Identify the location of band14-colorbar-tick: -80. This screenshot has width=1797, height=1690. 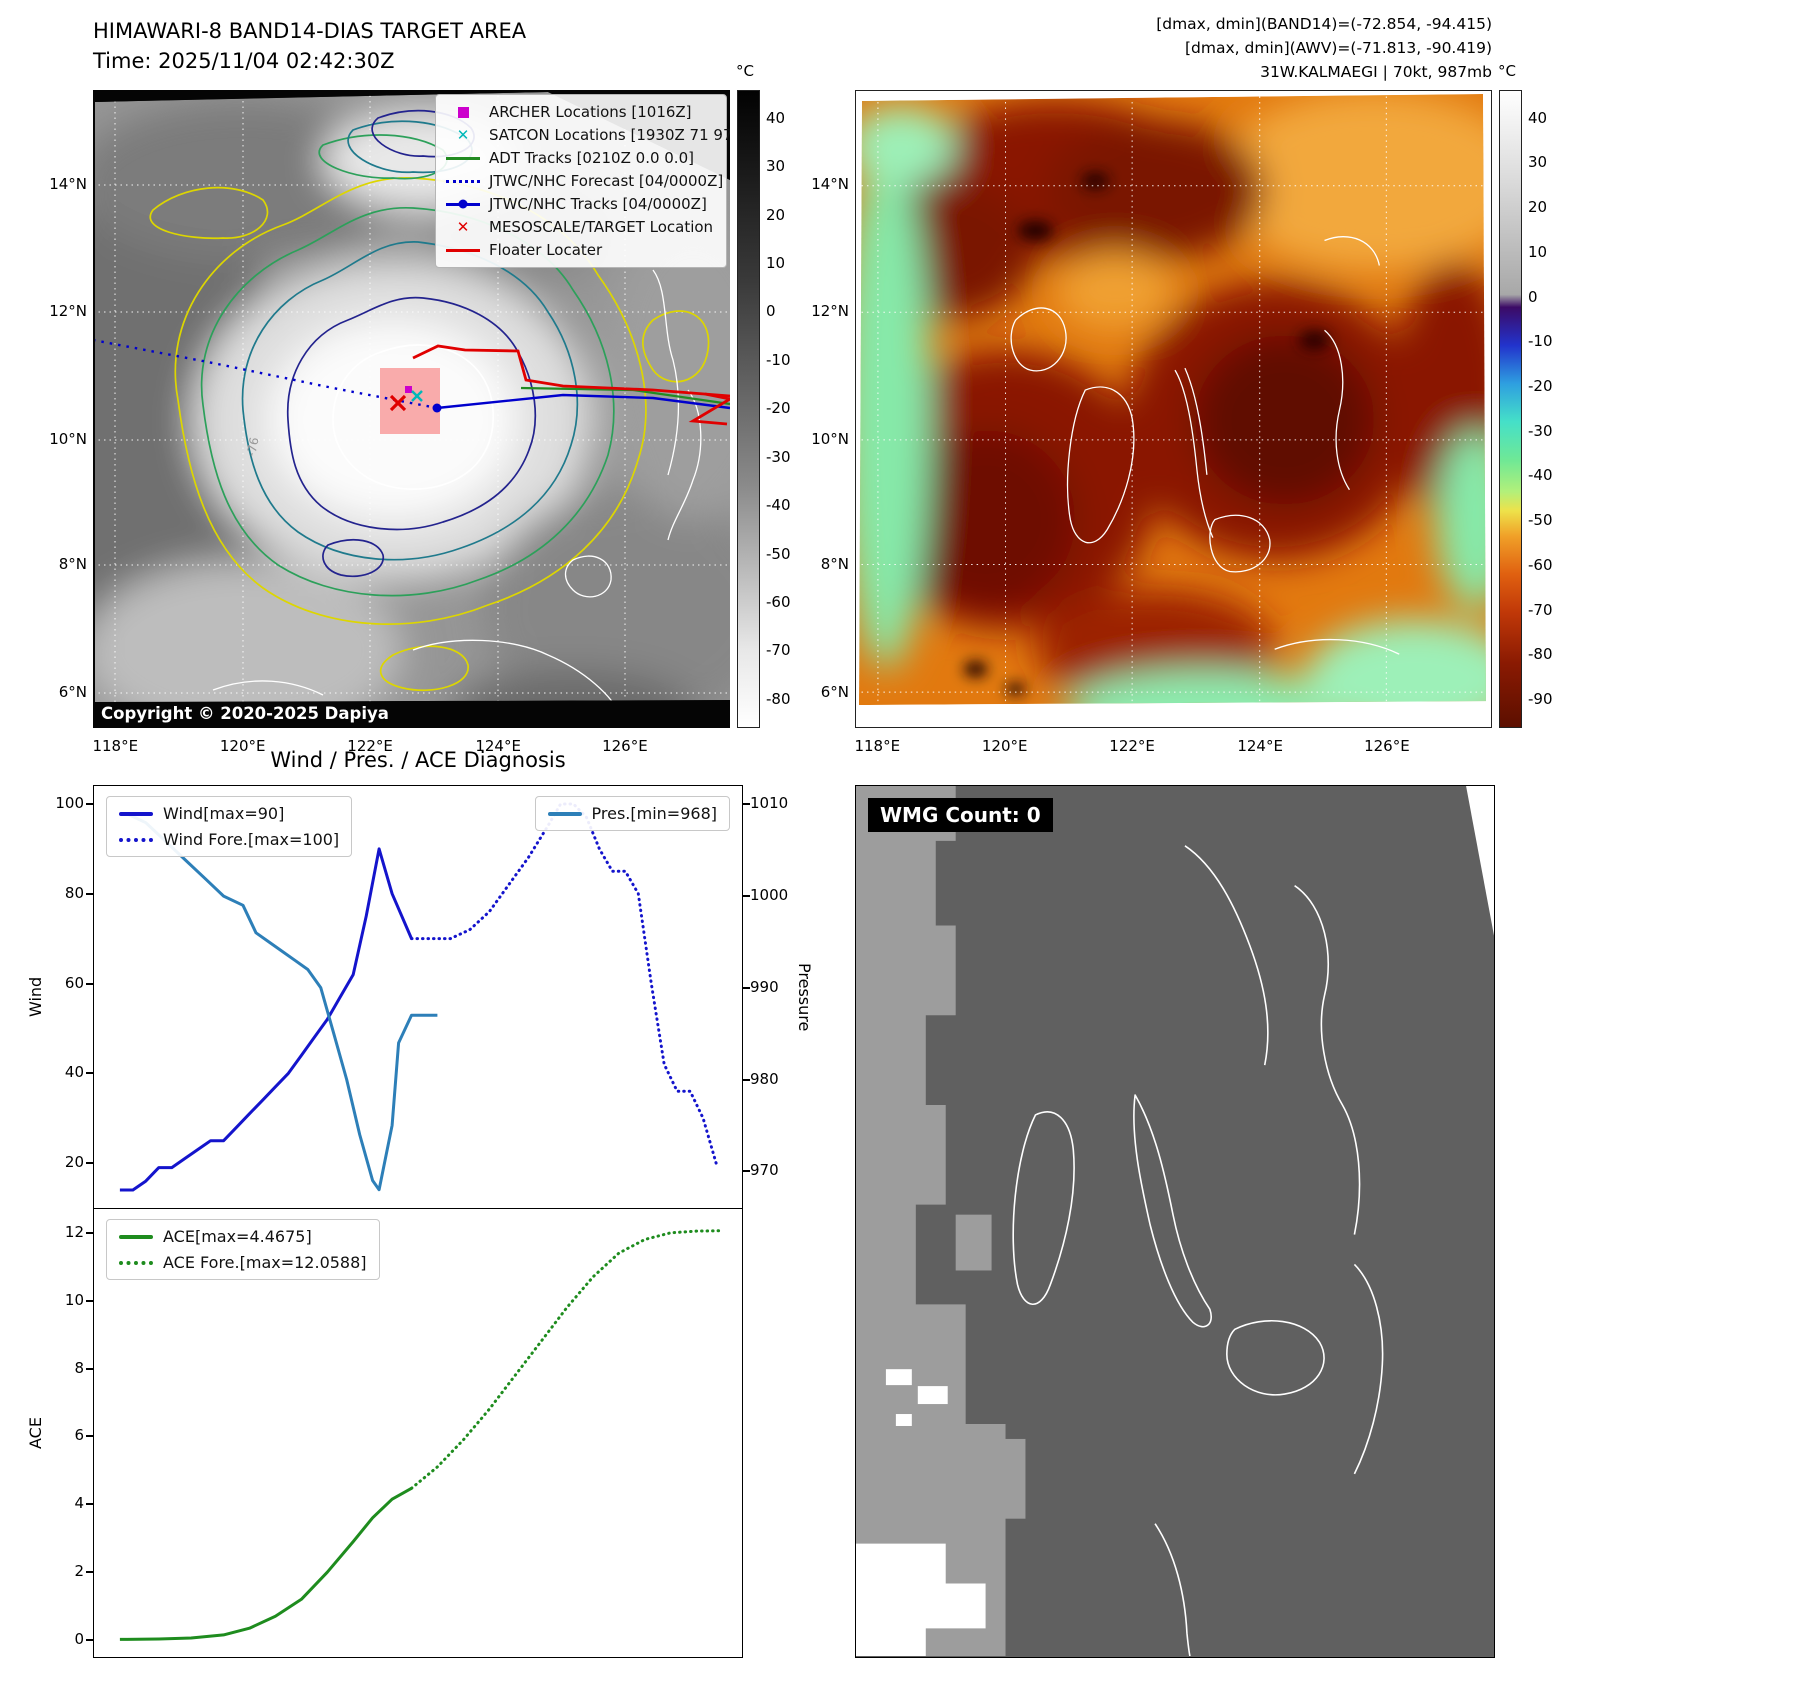
(778, 698).